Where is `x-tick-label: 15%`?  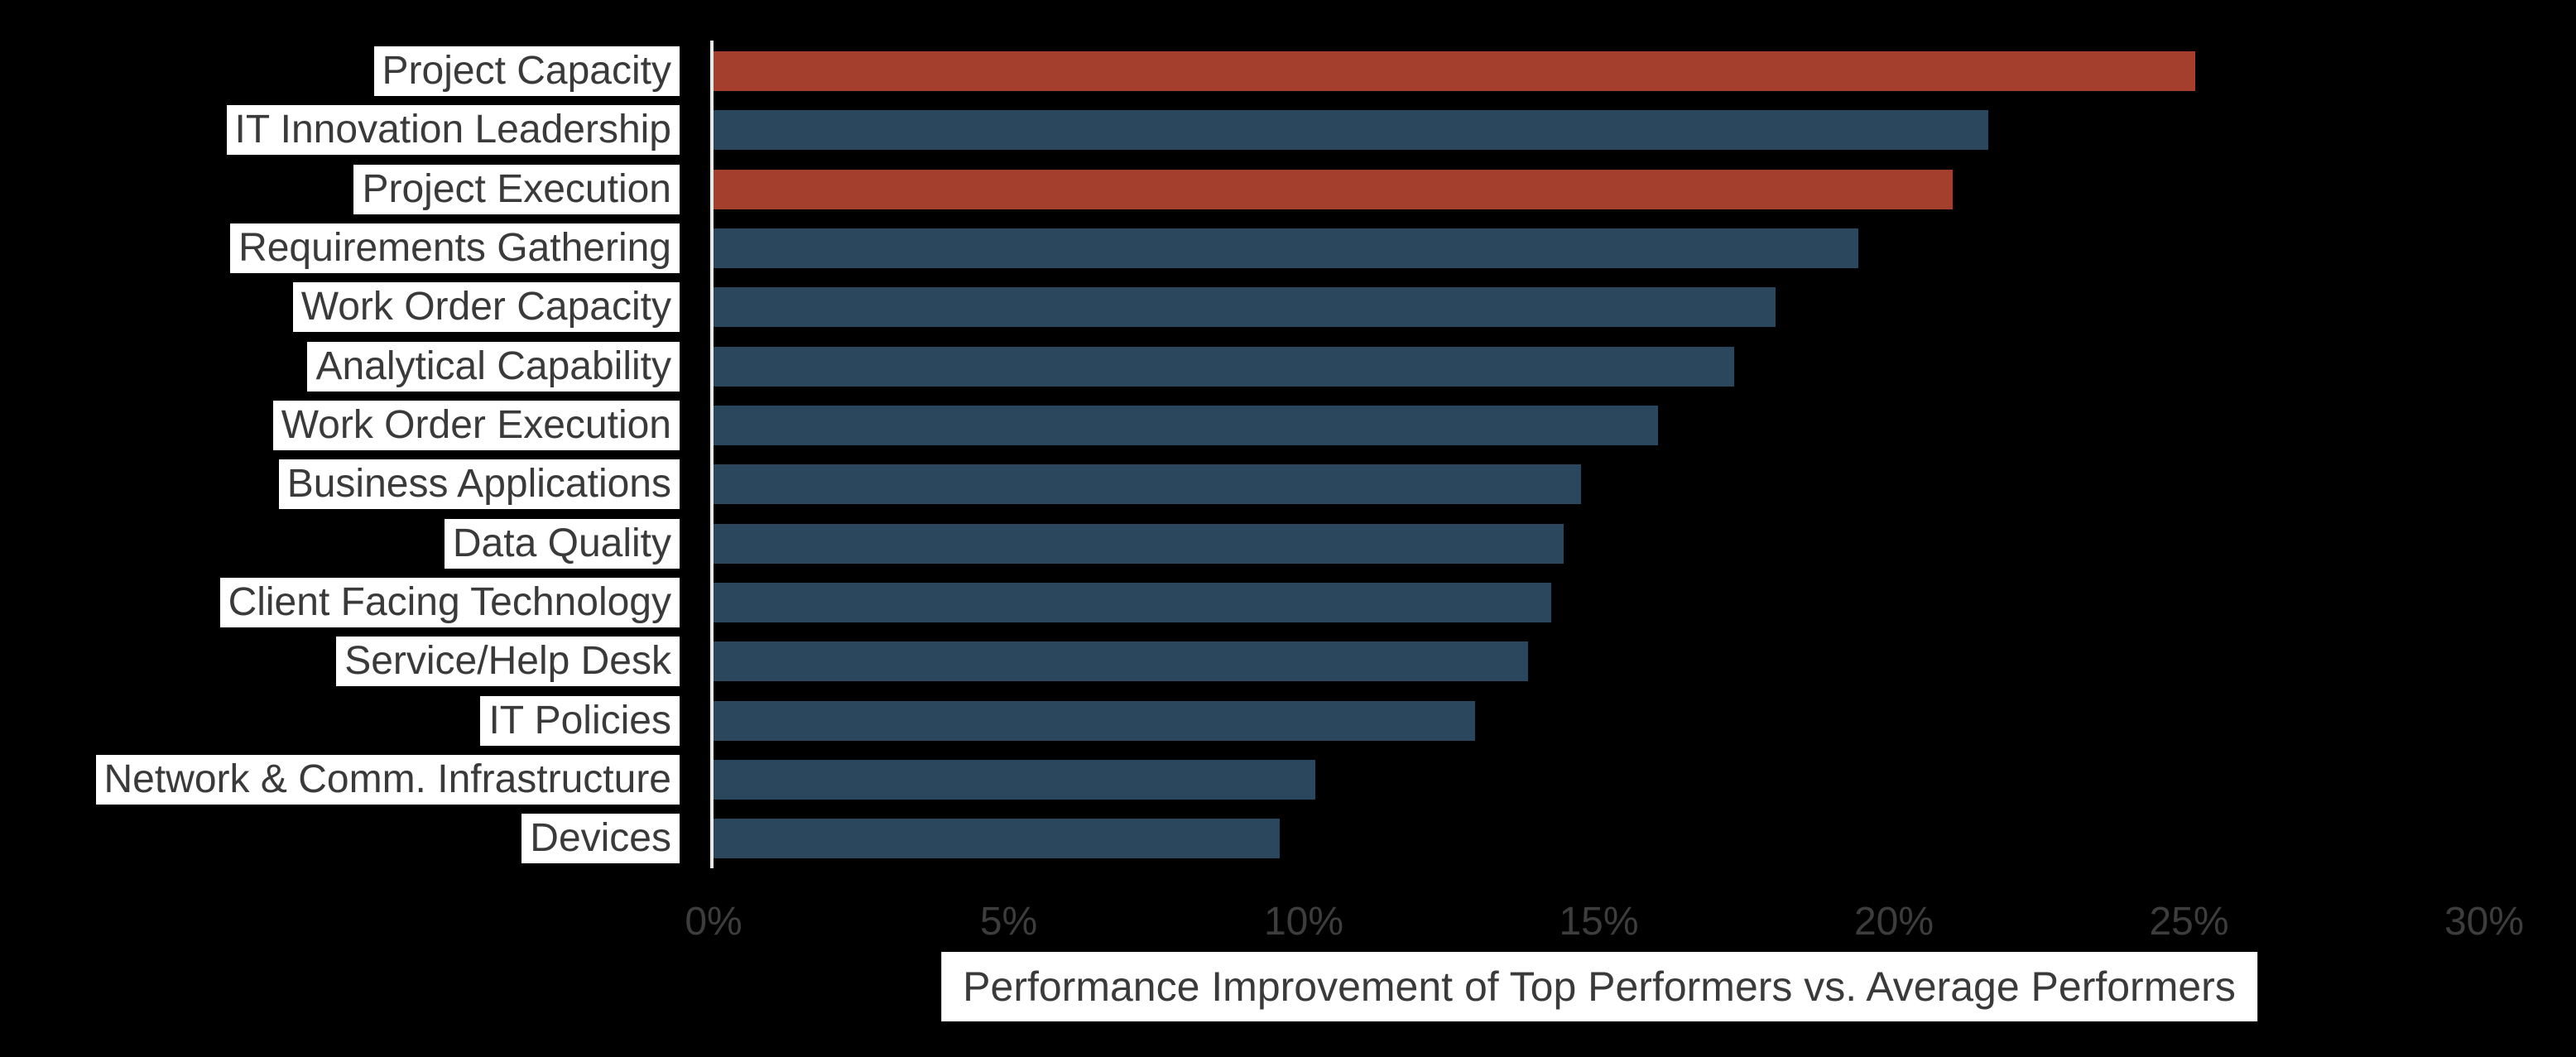
x-tick-label: 15% is located at coordinates (1599, 922).